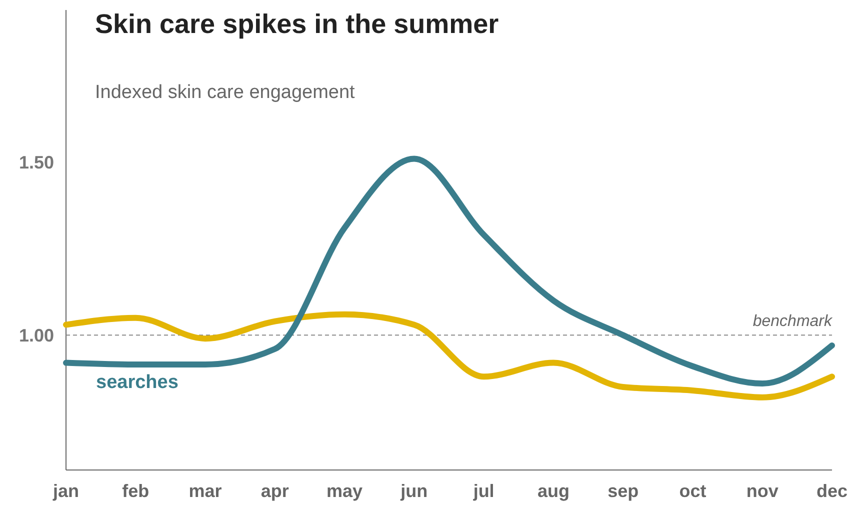  I want to click on text: Indexed skin care engagement, so click(225, 92).